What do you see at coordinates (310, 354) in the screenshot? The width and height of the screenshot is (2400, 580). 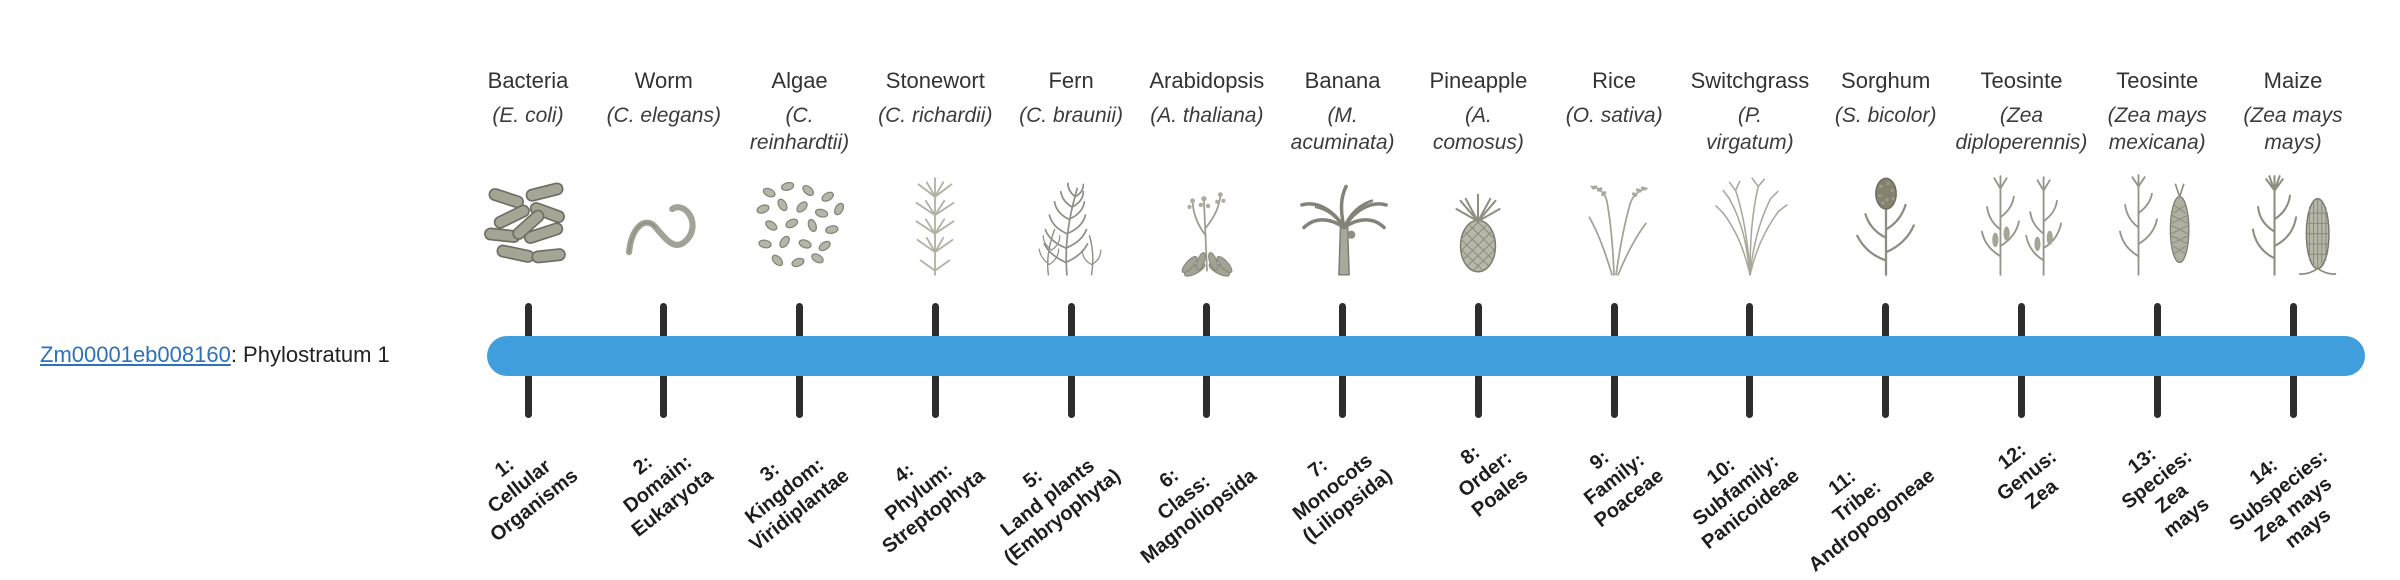 I see `gene-label-suffix: : Phylostratum 1` at bounding box center [310, 354].